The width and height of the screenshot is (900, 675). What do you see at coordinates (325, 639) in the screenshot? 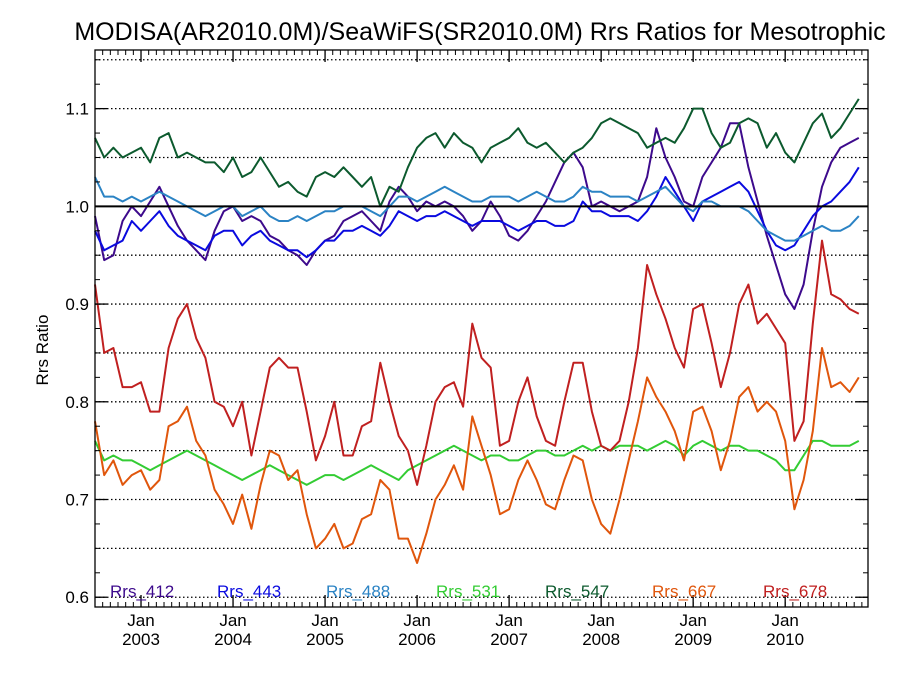
I see `x-tick-year-label: 2005` at bounding box center [325, 639].